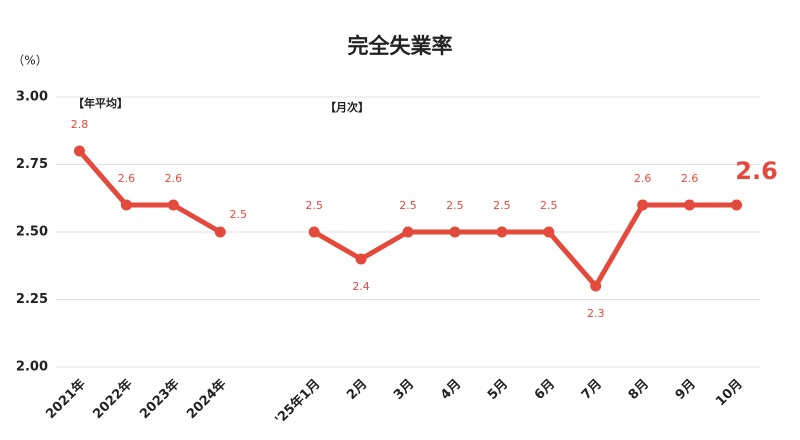 This screenshot has height=440, width=800. Describe the element at coordinates (80, 124) in the screenshot. I see `data-label: 2.8` at that location.